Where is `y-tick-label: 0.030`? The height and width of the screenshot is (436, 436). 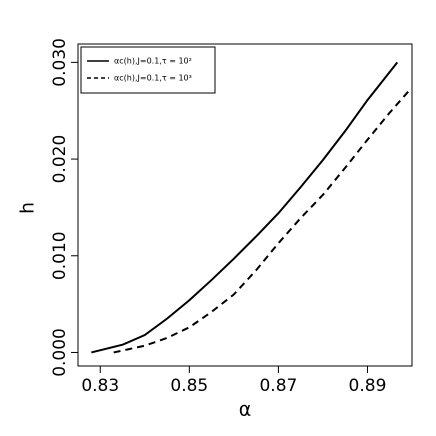 y-tick-label: 0.030 is located at coordinates (60, 62).